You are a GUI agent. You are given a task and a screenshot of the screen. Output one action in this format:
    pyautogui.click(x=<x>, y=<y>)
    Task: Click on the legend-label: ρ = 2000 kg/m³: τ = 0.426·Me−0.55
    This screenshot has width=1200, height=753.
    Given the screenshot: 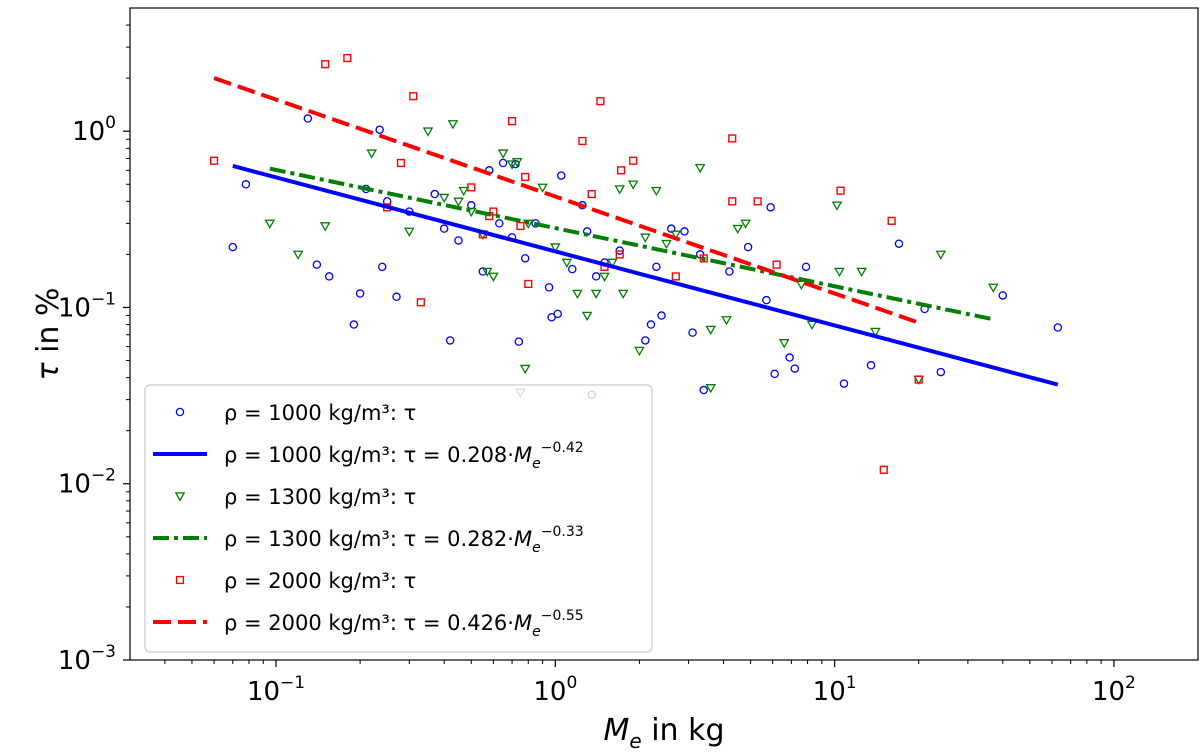 What is the action you would take?
    pyautogui.click(x=404, y=624)
    